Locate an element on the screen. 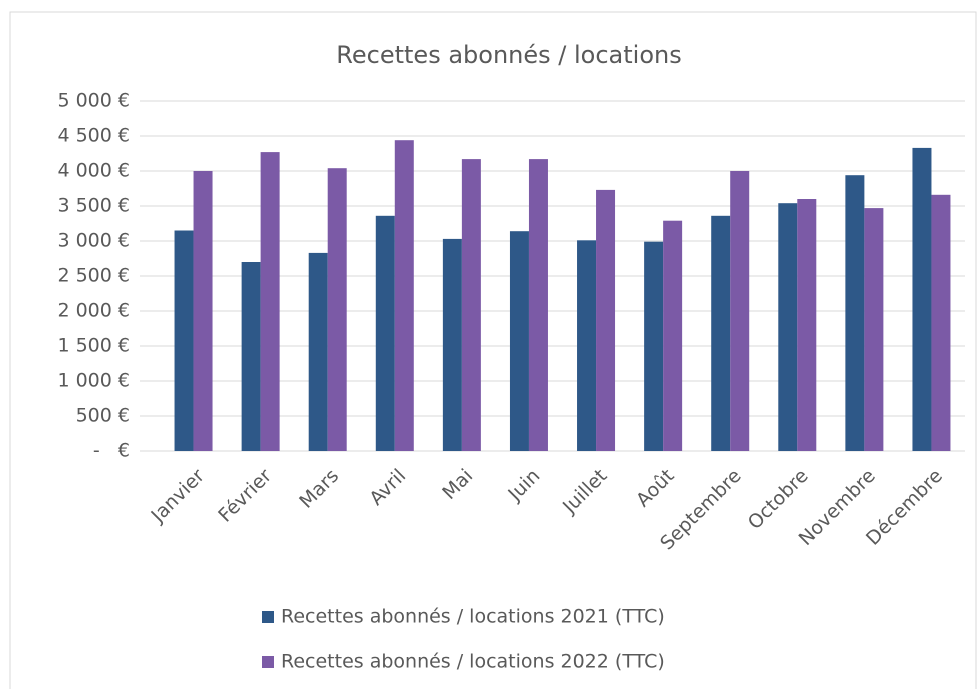 The height and width of the screenshot is (689, 980). y-tick-label: 2 500 € is located at coordinates (93, 276).